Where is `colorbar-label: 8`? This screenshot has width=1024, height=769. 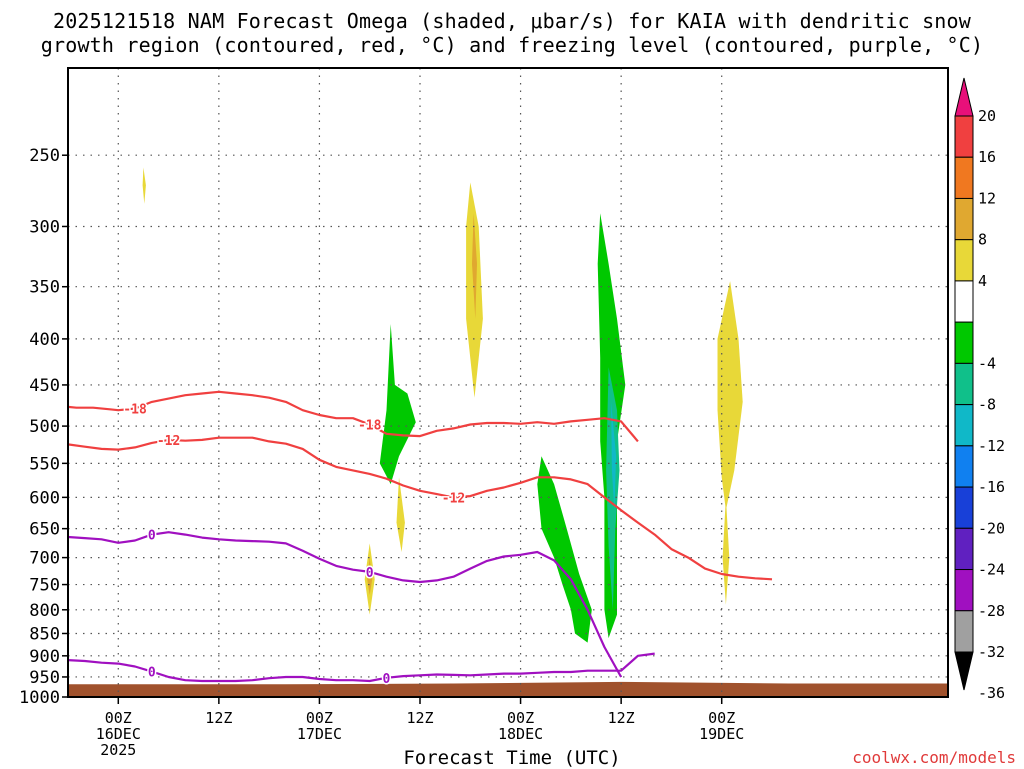 colorbar-label: 8 is located at coordinates (982, 240).